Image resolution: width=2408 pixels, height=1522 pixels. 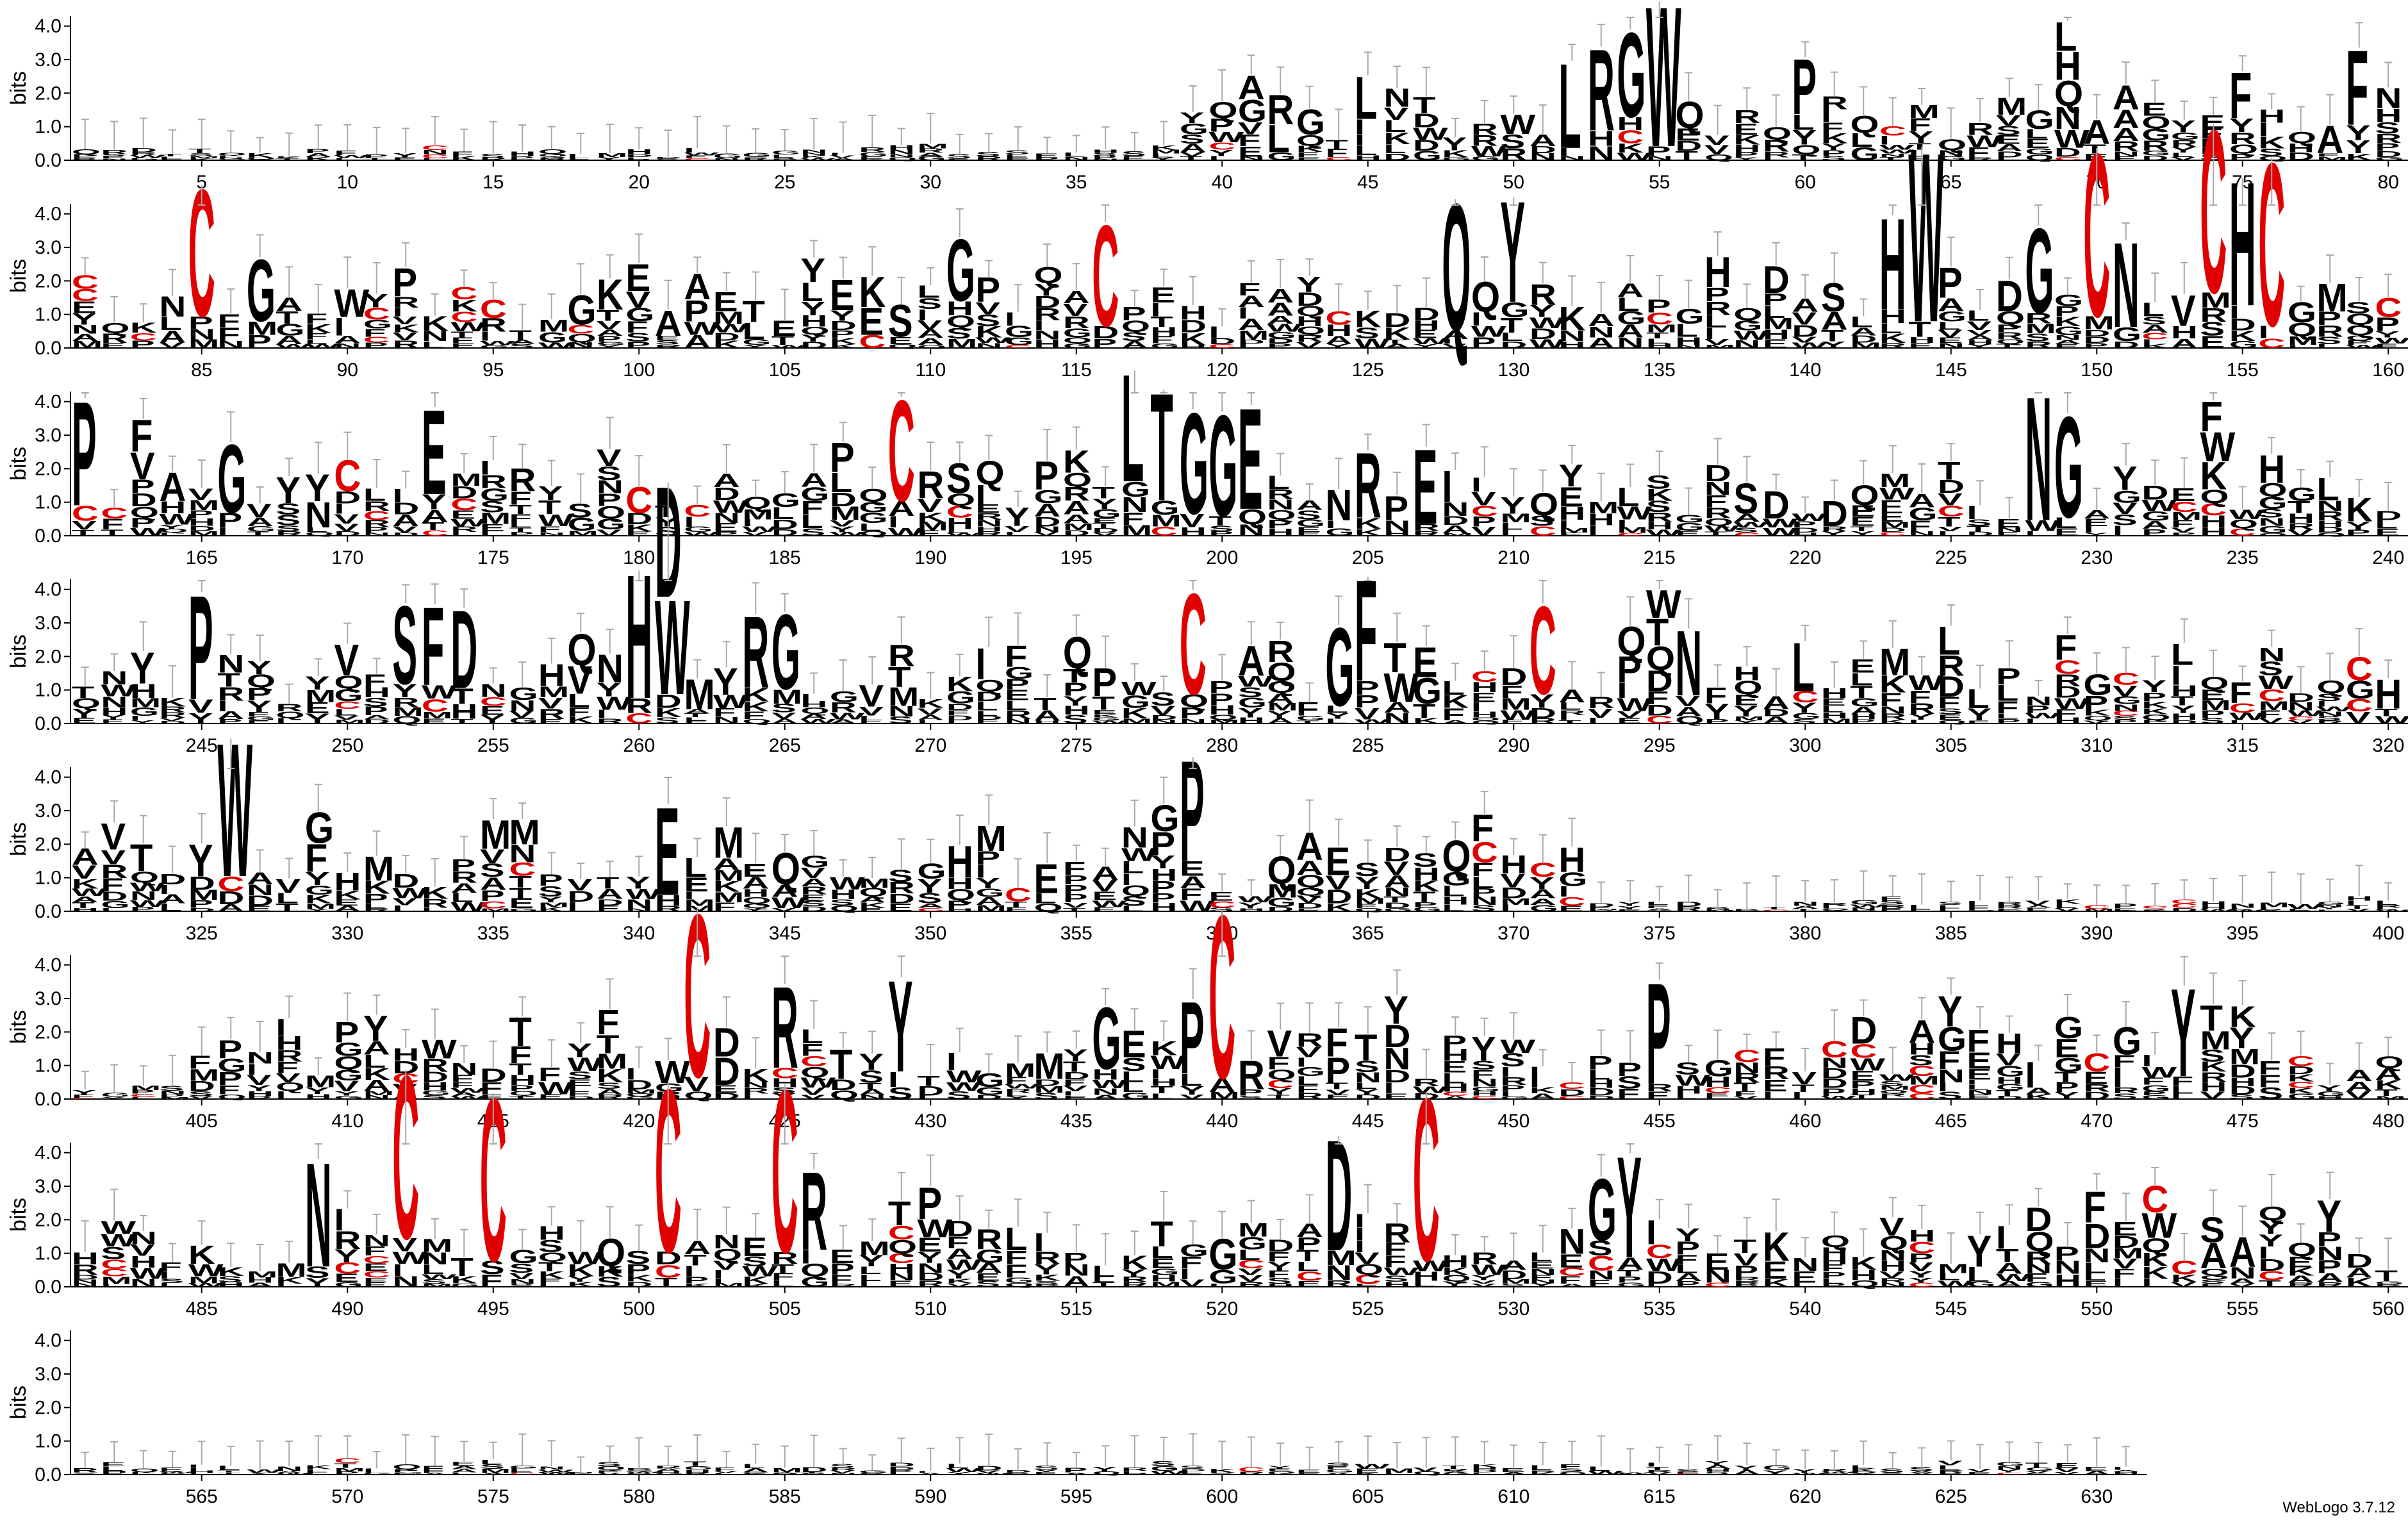 I want to click on x-tick-label: 275, so click(x=1077, y=745).